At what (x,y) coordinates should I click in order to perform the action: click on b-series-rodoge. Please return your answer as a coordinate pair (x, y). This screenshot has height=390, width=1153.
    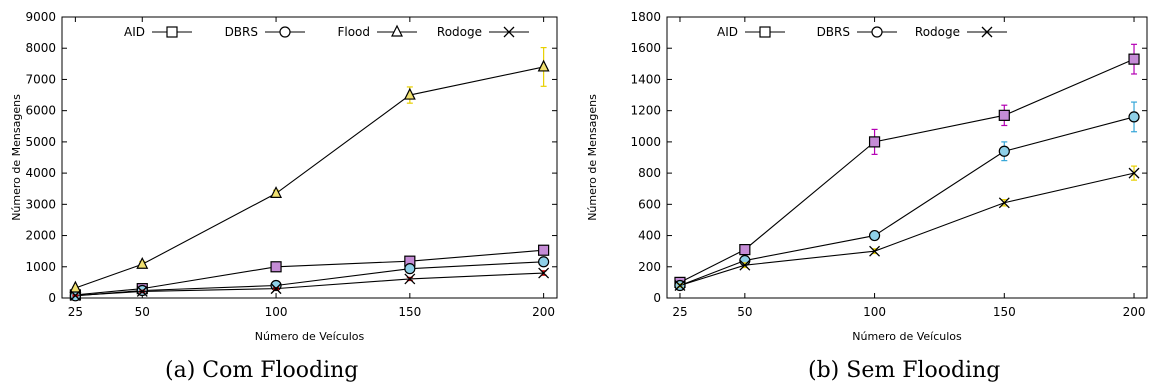
    Looking at the image, I should click on (907, 228).